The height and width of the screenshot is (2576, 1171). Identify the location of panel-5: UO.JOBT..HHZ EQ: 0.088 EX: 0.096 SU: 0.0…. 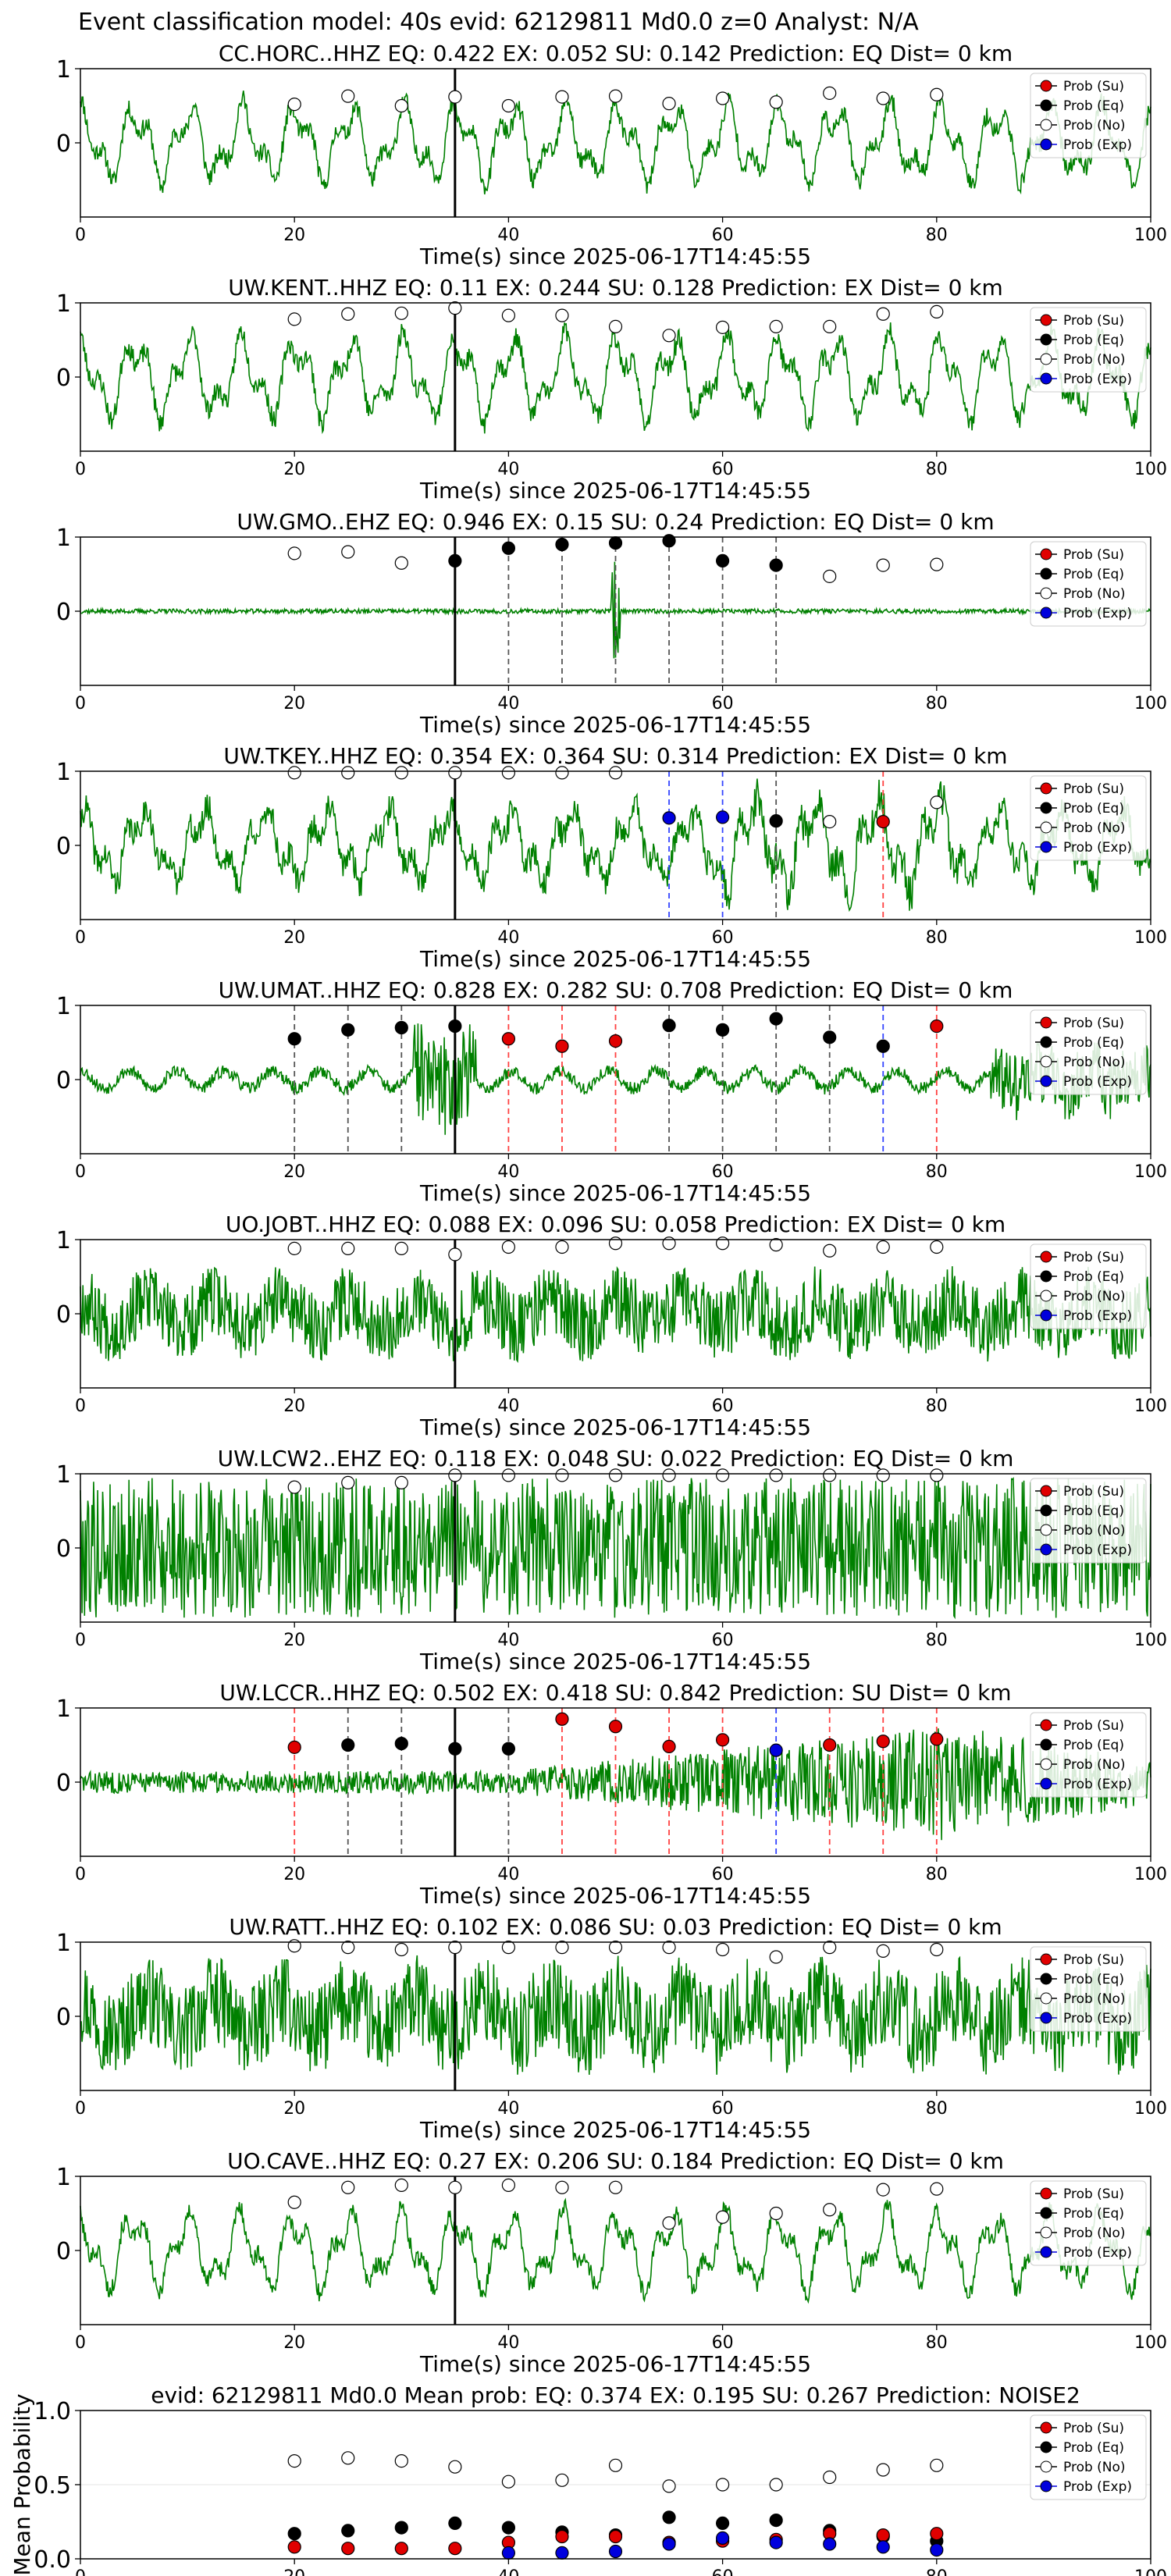
(611, 1326).